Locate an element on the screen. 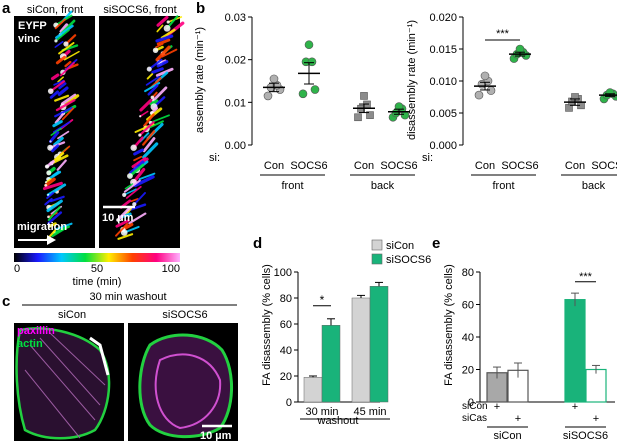  panel-label-a: a is located at coordinates (6, 8).